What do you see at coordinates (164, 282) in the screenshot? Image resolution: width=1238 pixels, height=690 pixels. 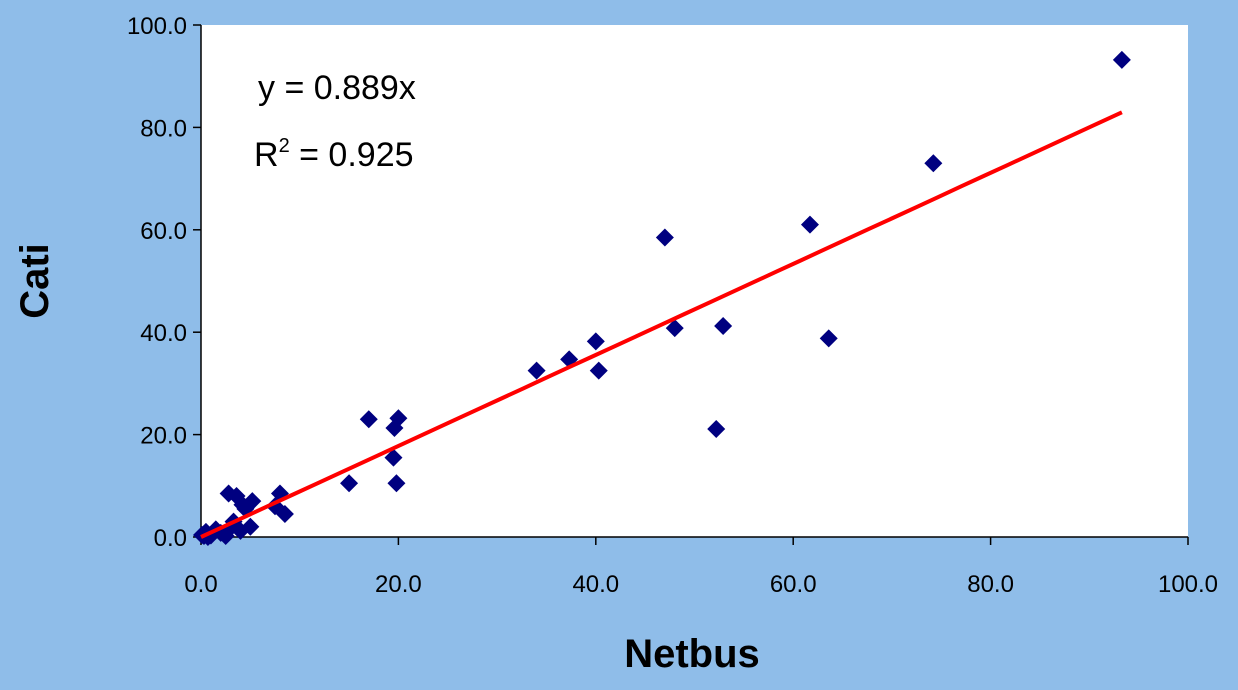 I see `y-axis: 0.0 20.0 40.0 60.0 80.0 100.0` at bounding box center [164, 282].